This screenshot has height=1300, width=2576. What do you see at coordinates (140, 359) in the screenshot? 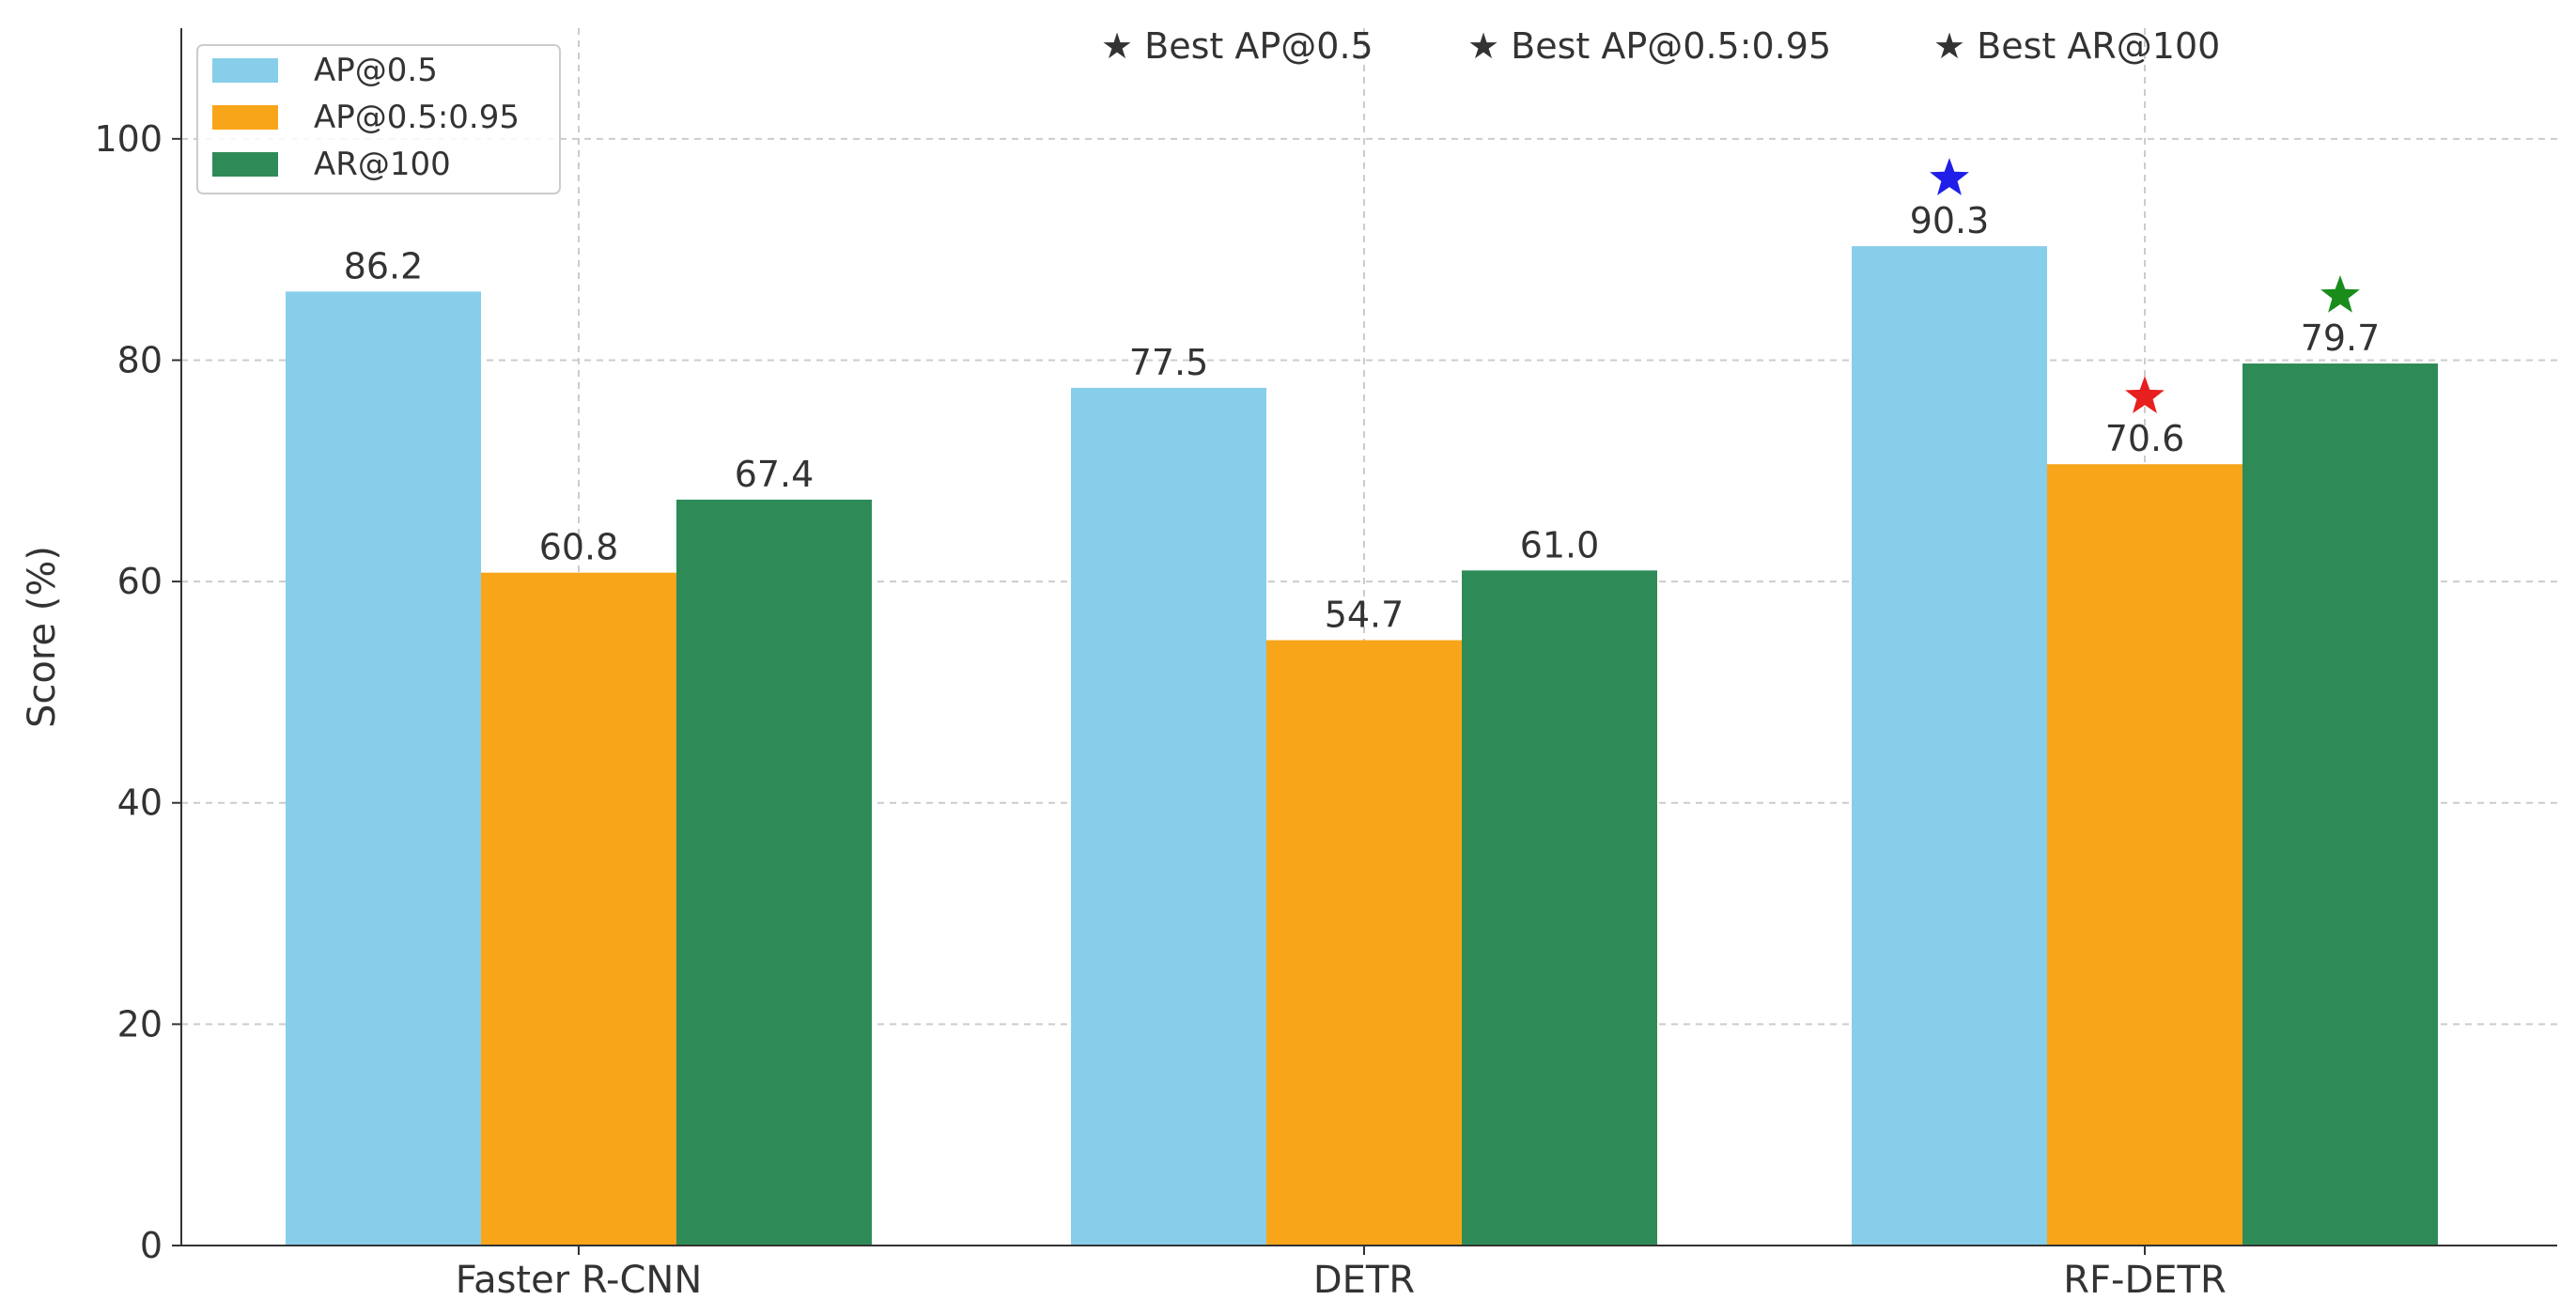
I see `y-tick-label: 80` at bounding box center [140, 359].